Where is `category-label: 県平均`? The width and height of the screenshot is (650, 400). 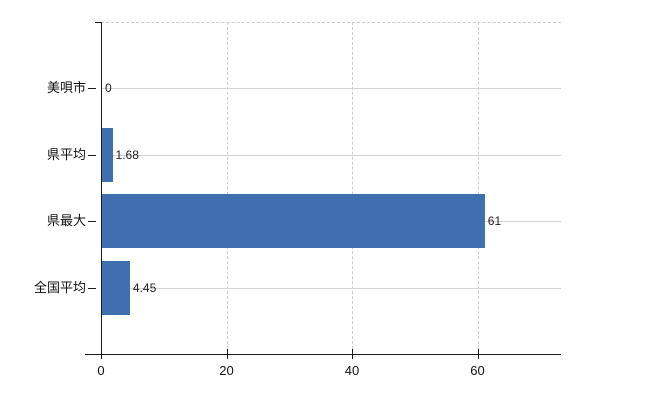
category-label: 県平均 is located at coordinates (66, 154).